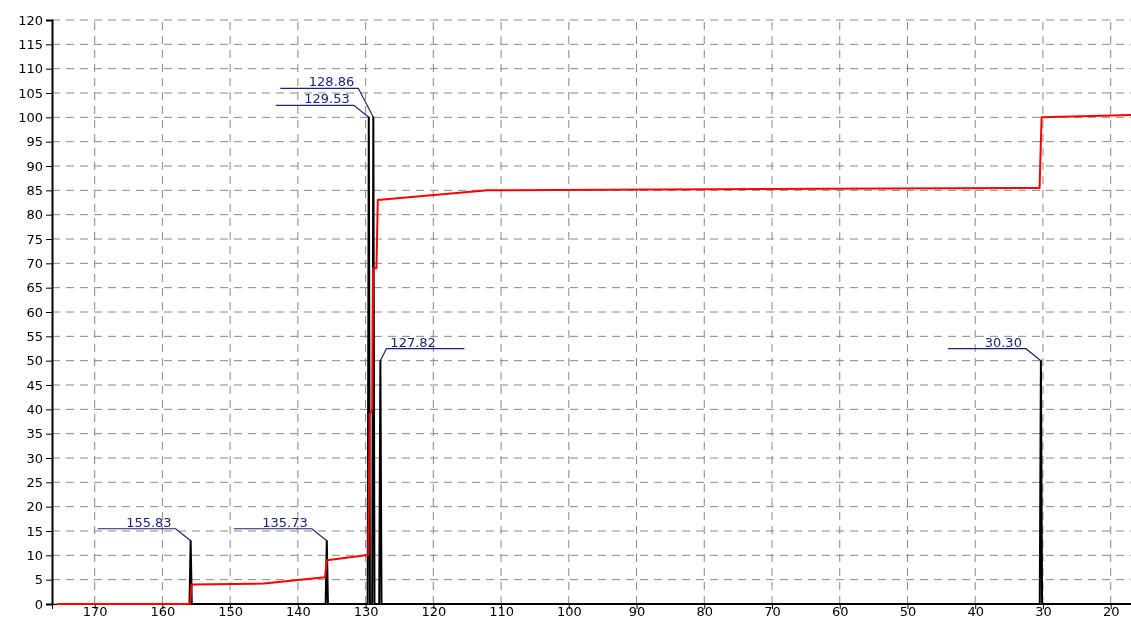  What do you see at coordinates (34, 215) in the screenshot?
I see `y-tick-label: 80` at bounding box center [34, 215].